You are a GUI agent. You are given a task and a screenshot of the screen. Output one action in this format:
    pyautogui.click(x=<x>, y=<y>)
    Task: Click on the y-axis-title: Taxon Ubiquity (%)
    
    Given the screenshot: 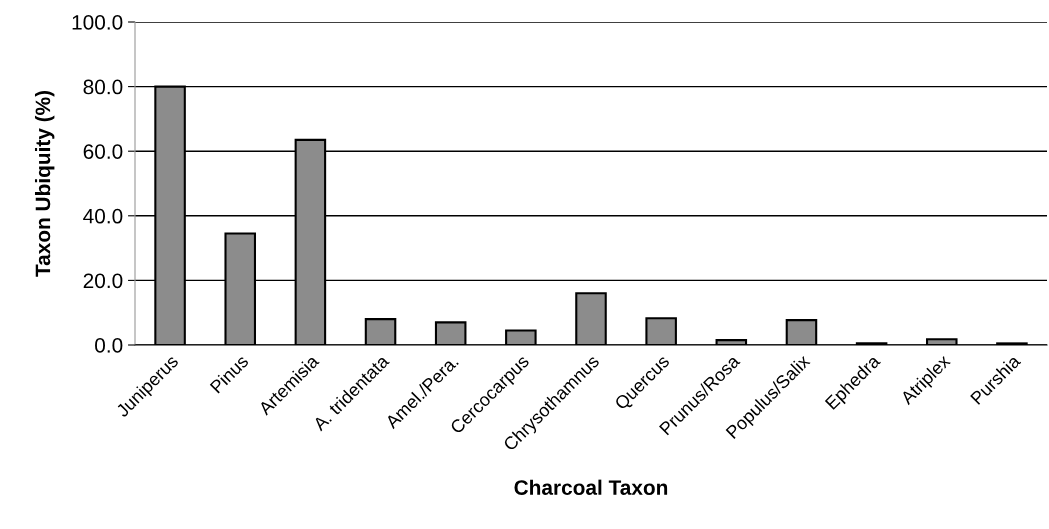 What is the action you would take?
    pyautogui.click(x=44, y=183)
    